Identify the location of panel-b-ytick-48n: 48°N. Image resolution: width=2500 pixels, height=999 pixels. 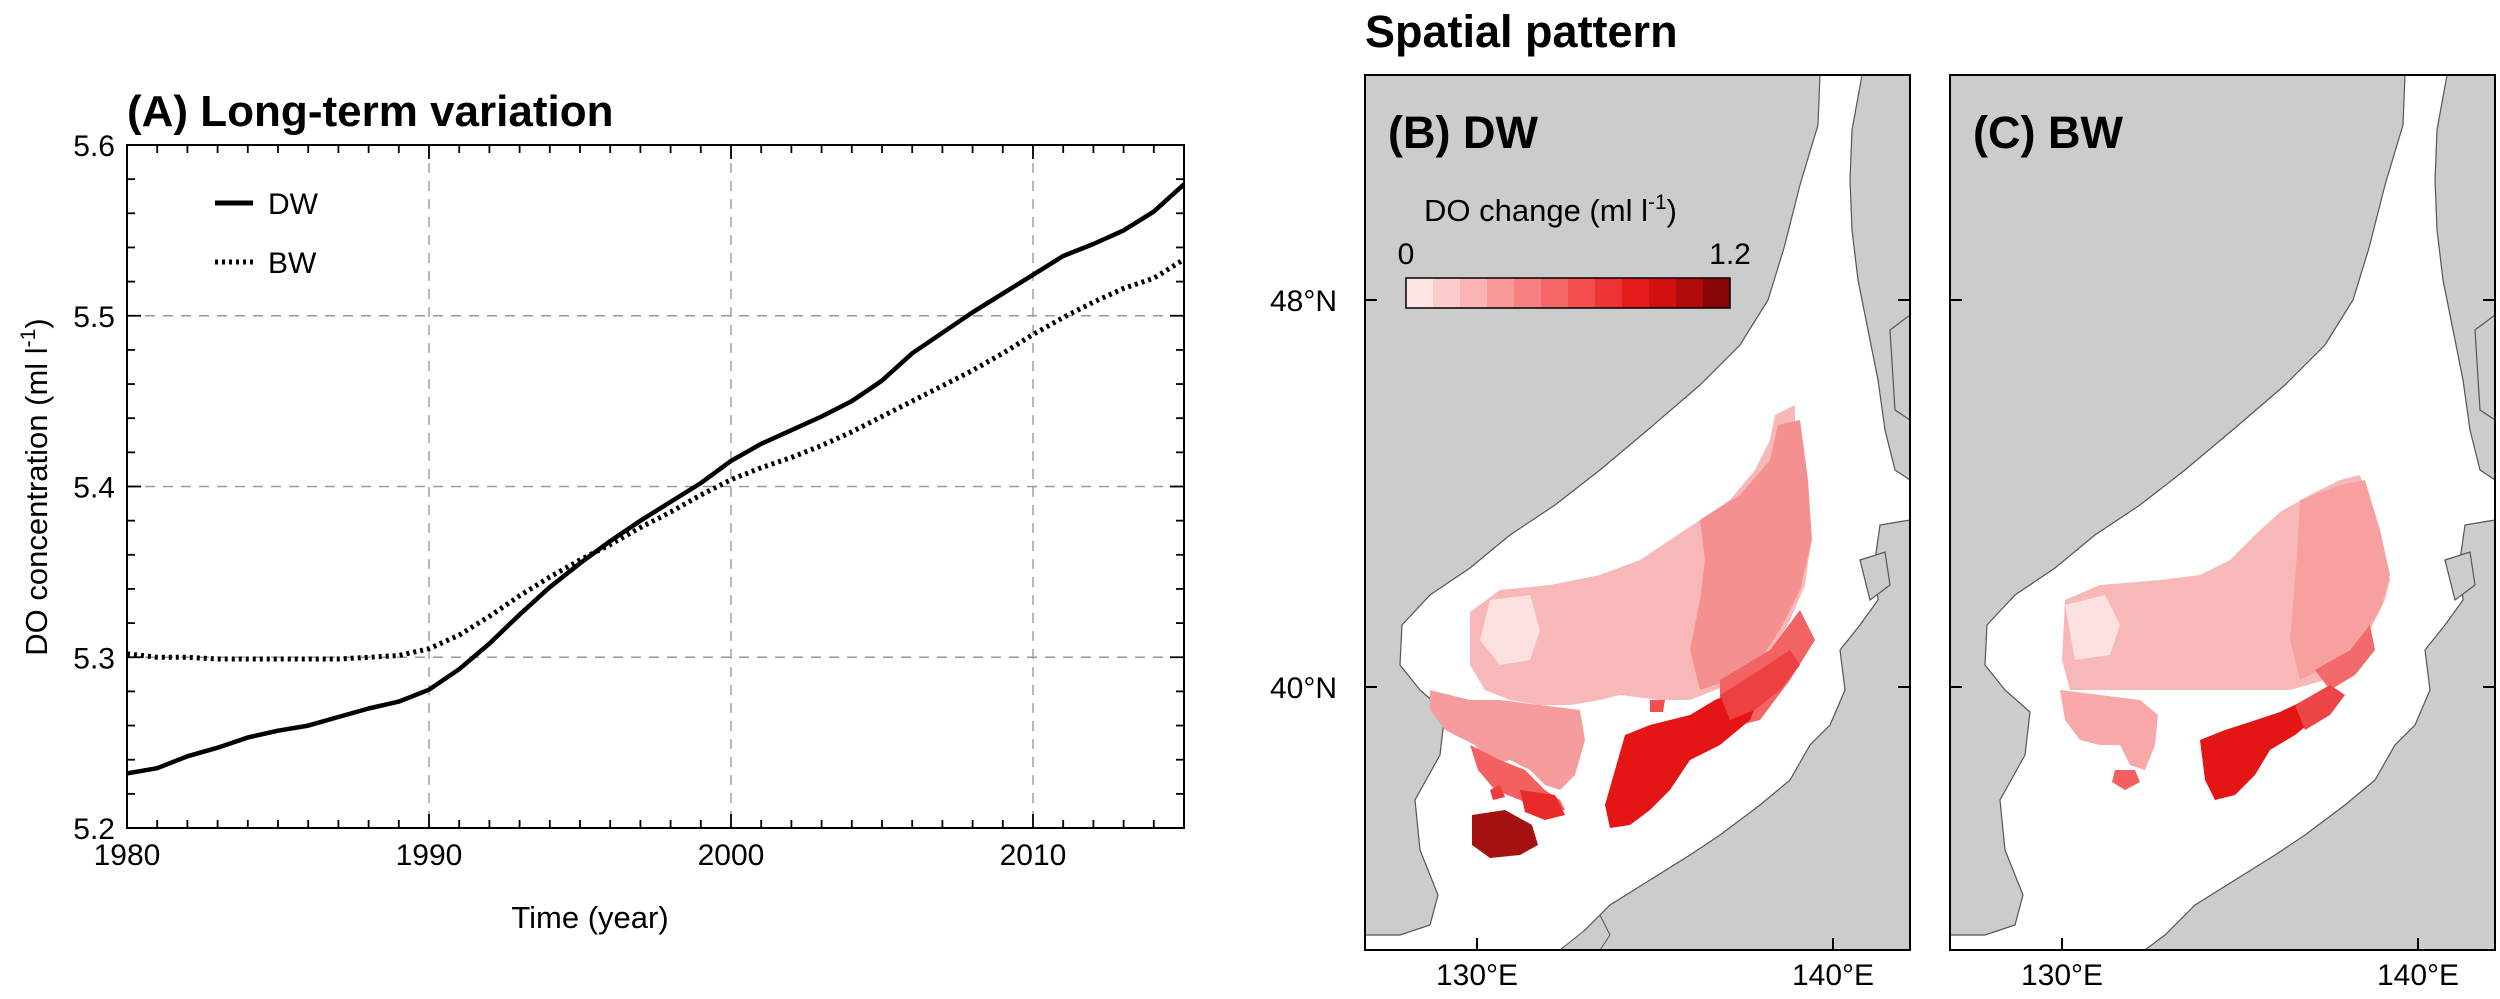
(1303, 301).